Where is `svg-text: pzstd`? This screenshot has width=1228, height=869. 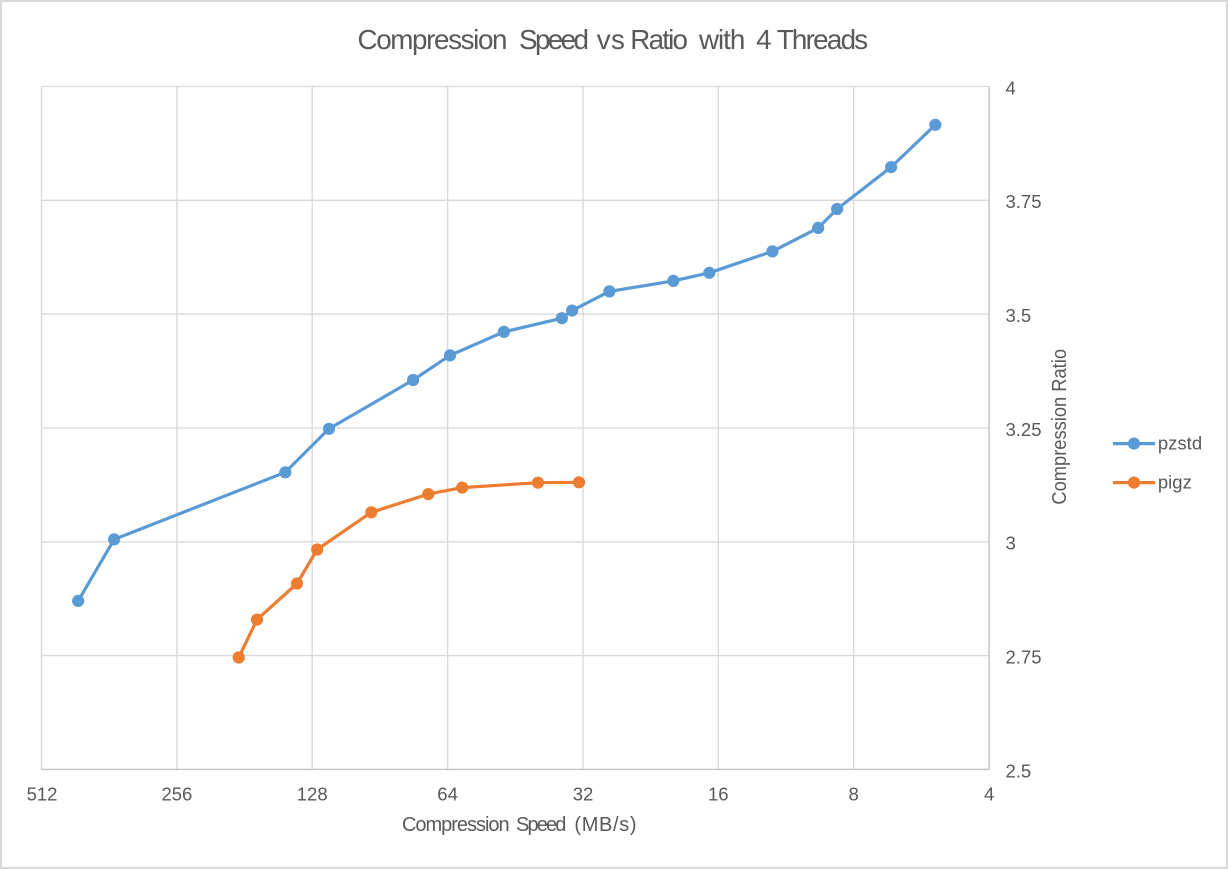
svg-text: pzstd is located at coordinates (1180, 442).